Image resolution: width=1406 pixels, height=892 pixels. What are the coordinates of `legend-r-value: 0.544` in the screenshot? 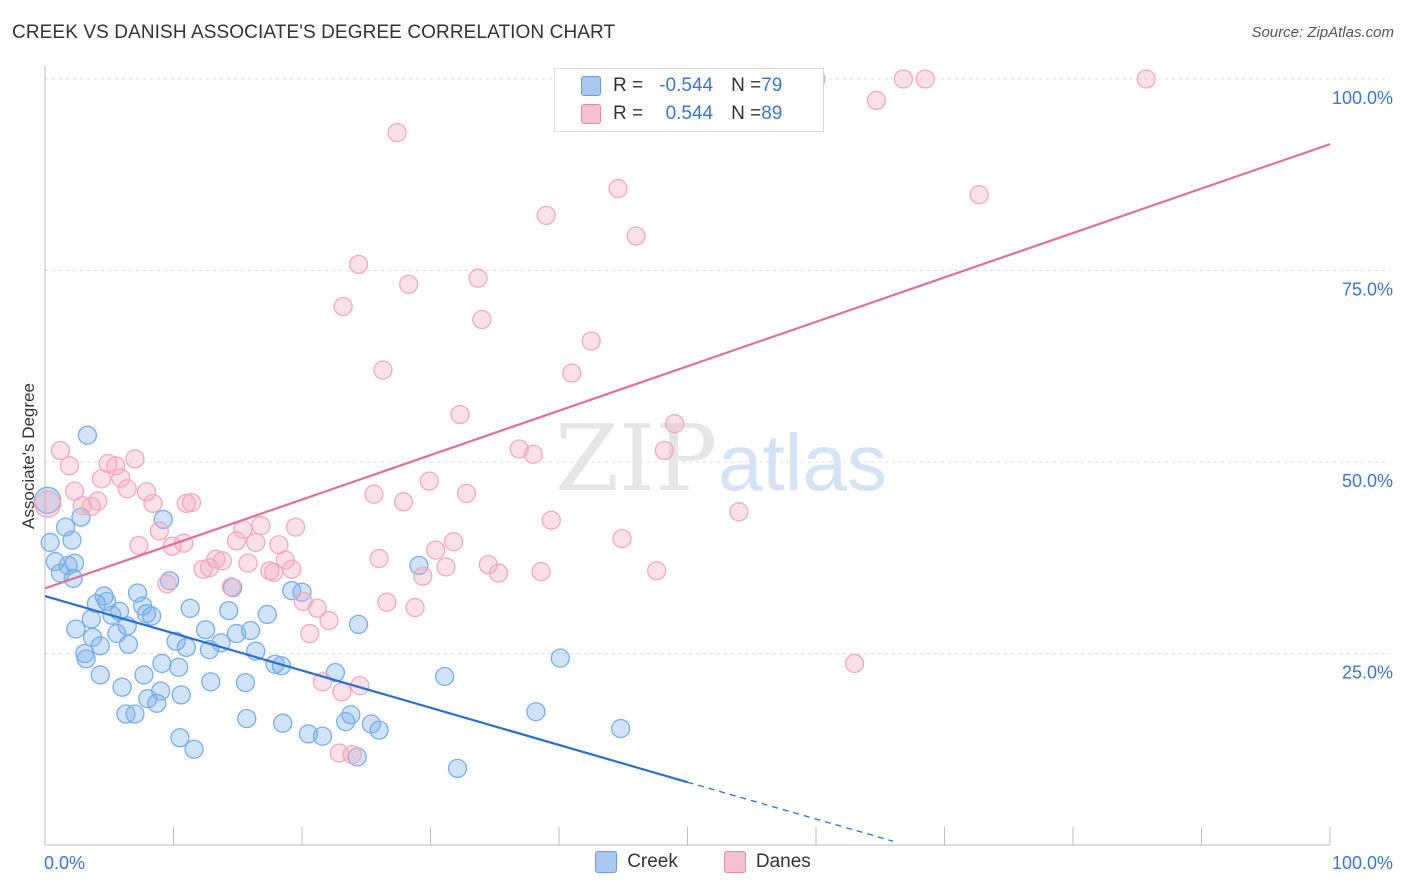 It's located at (689, 113).